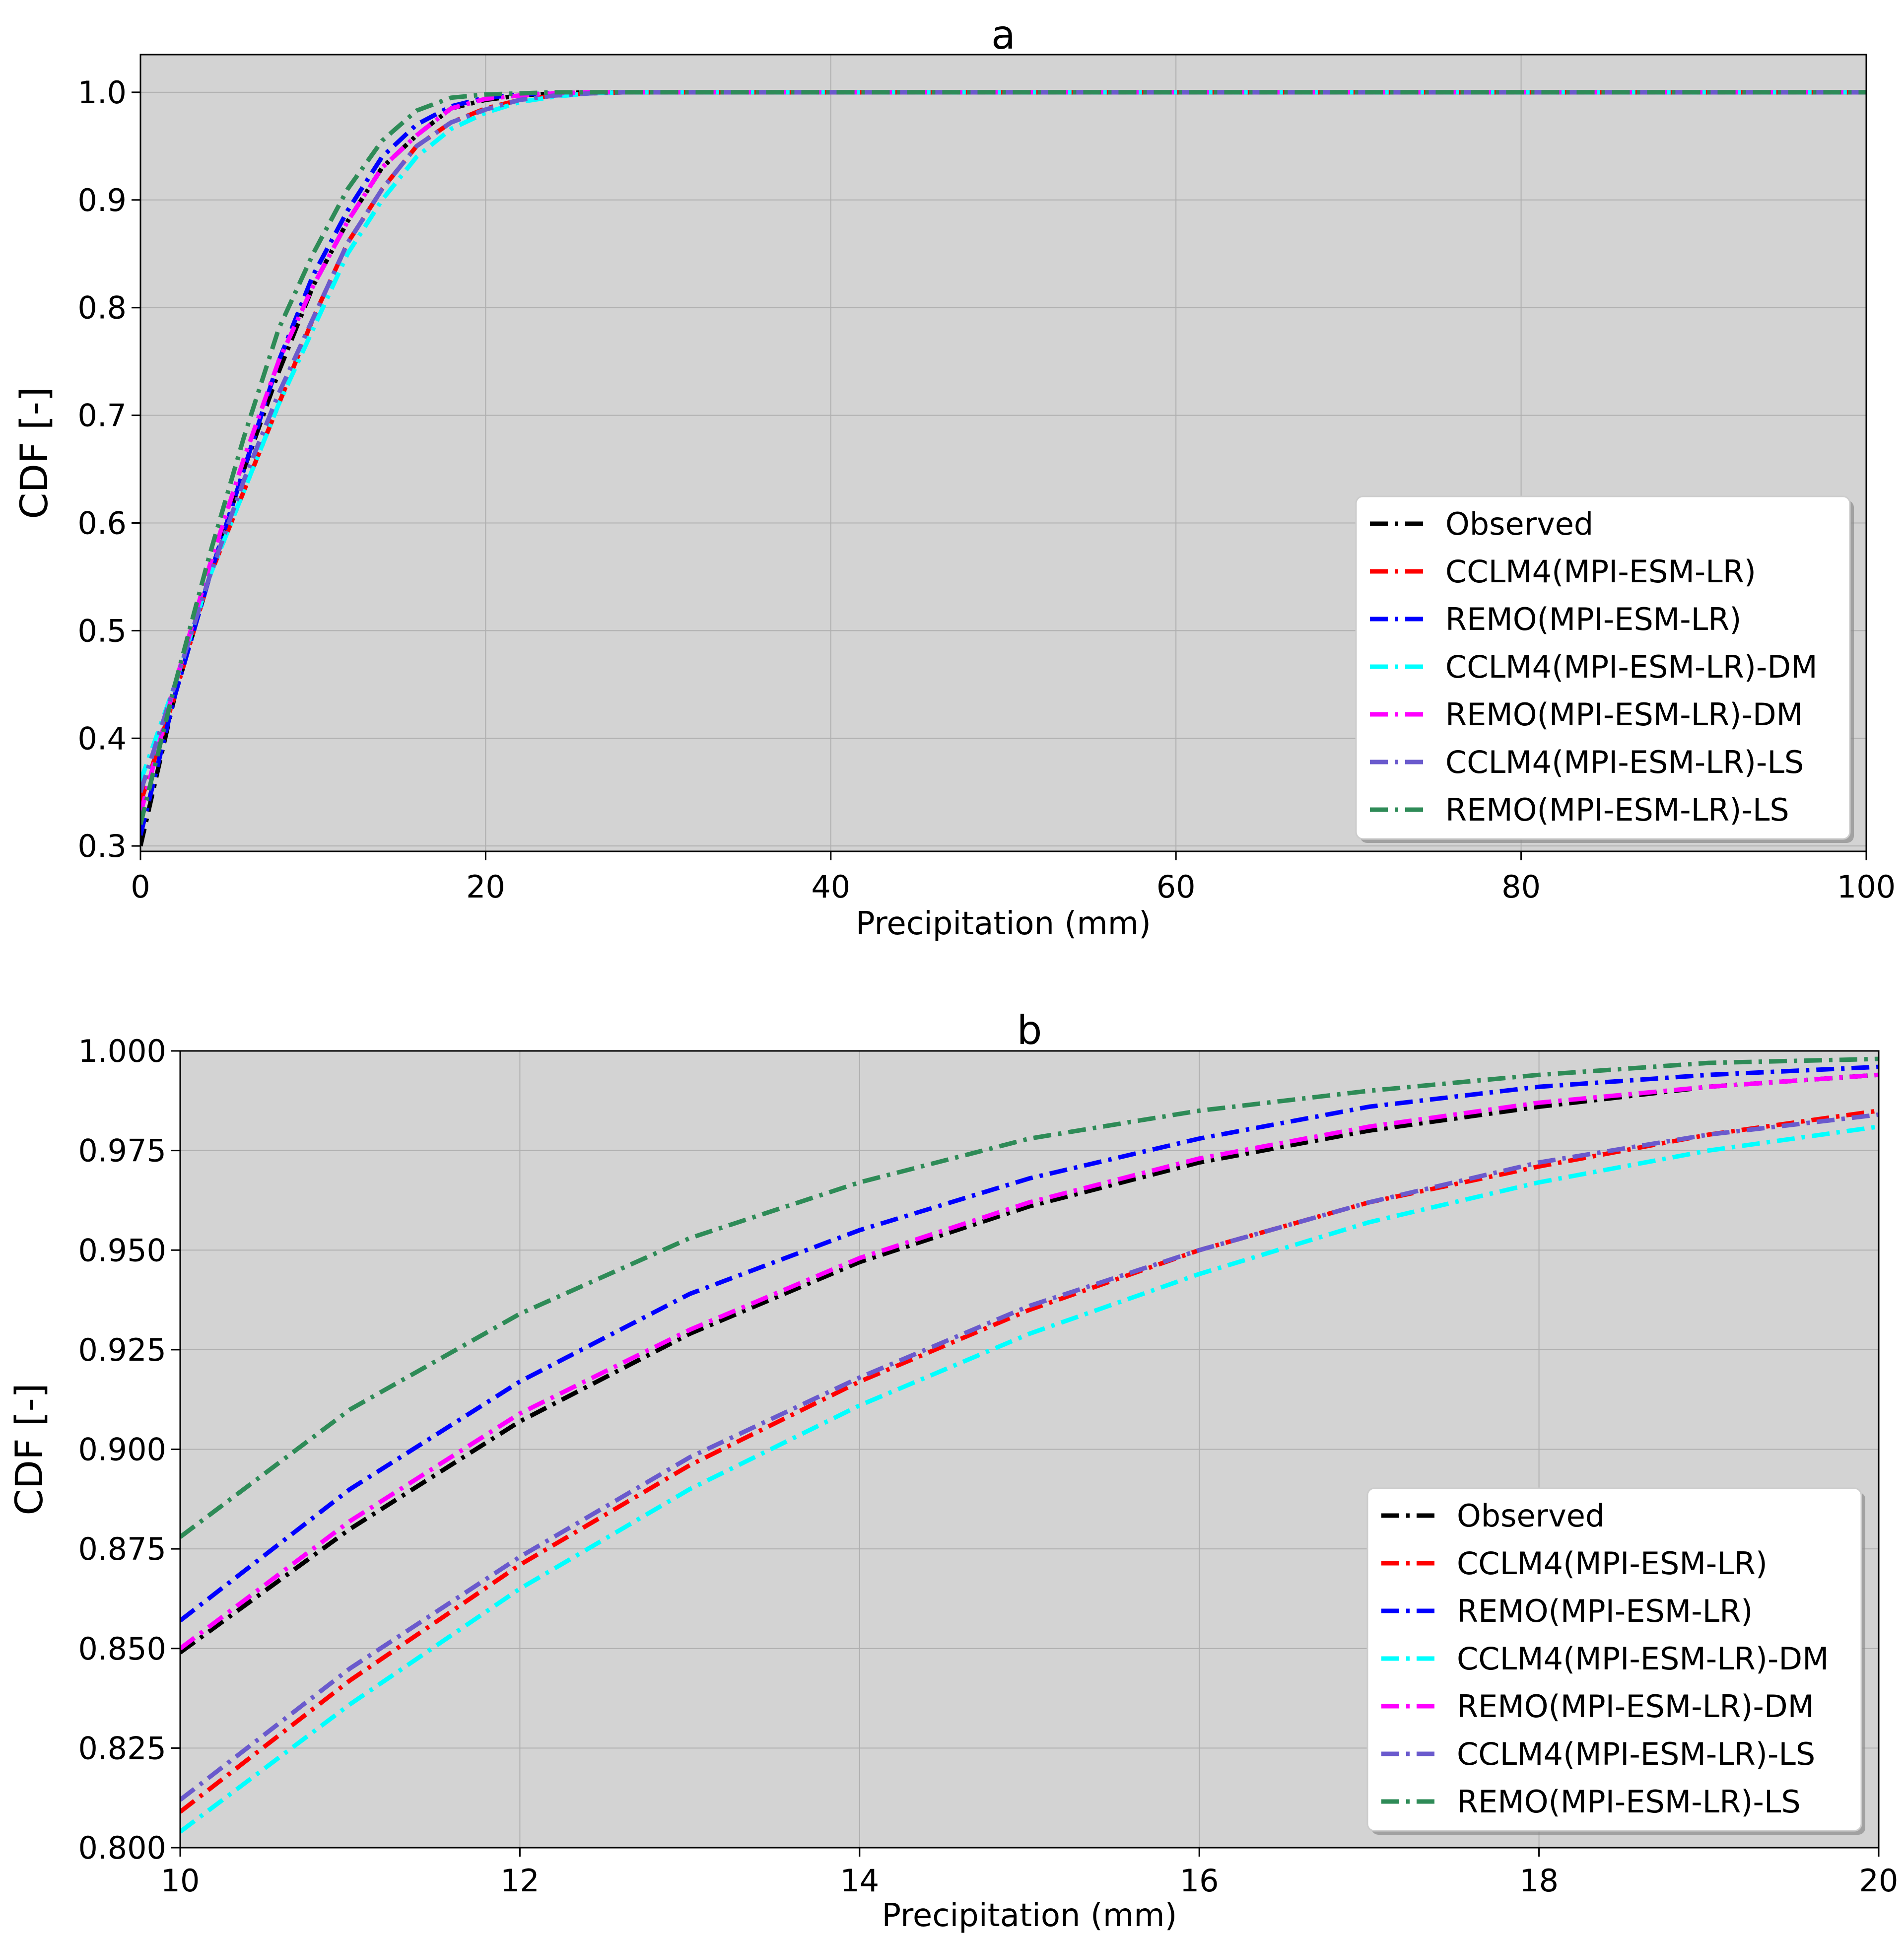 Image resolution: width=1904 pixels, height=1941 pixels. Describe the element at coordinates (1605, 1611) in the screenshot. I see `chart-b-legend-label: REMO(MPI-ESM-LR)` at that location.